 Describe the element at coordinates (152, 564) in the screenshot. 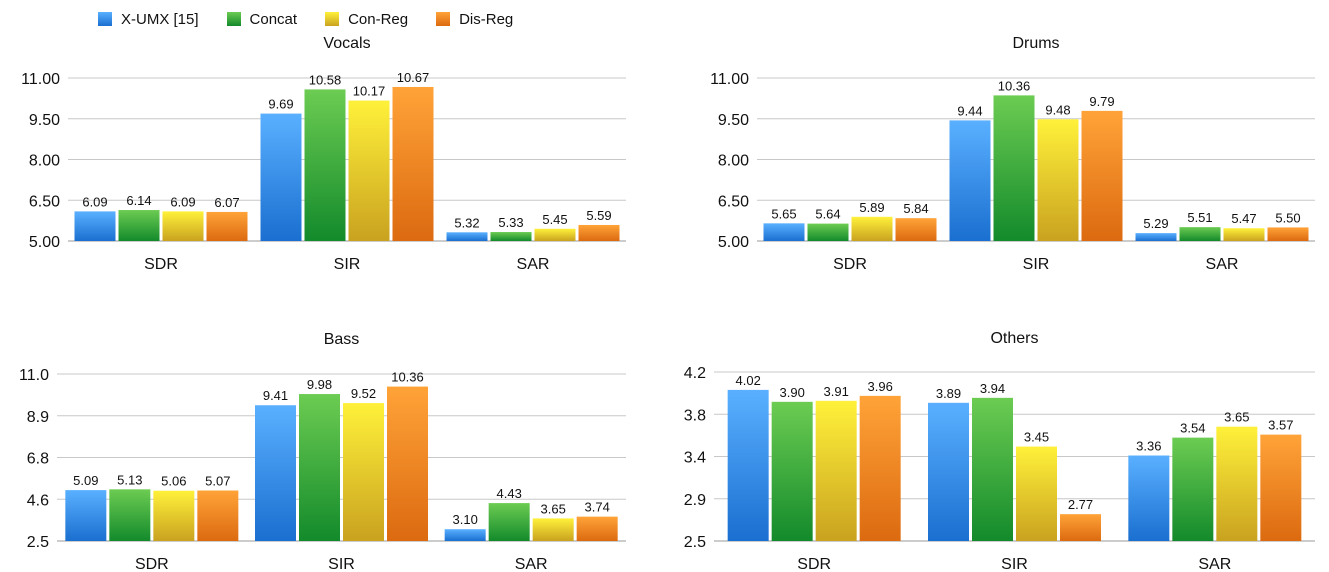

I see `x-category-label-2-0: SDR` at that location.